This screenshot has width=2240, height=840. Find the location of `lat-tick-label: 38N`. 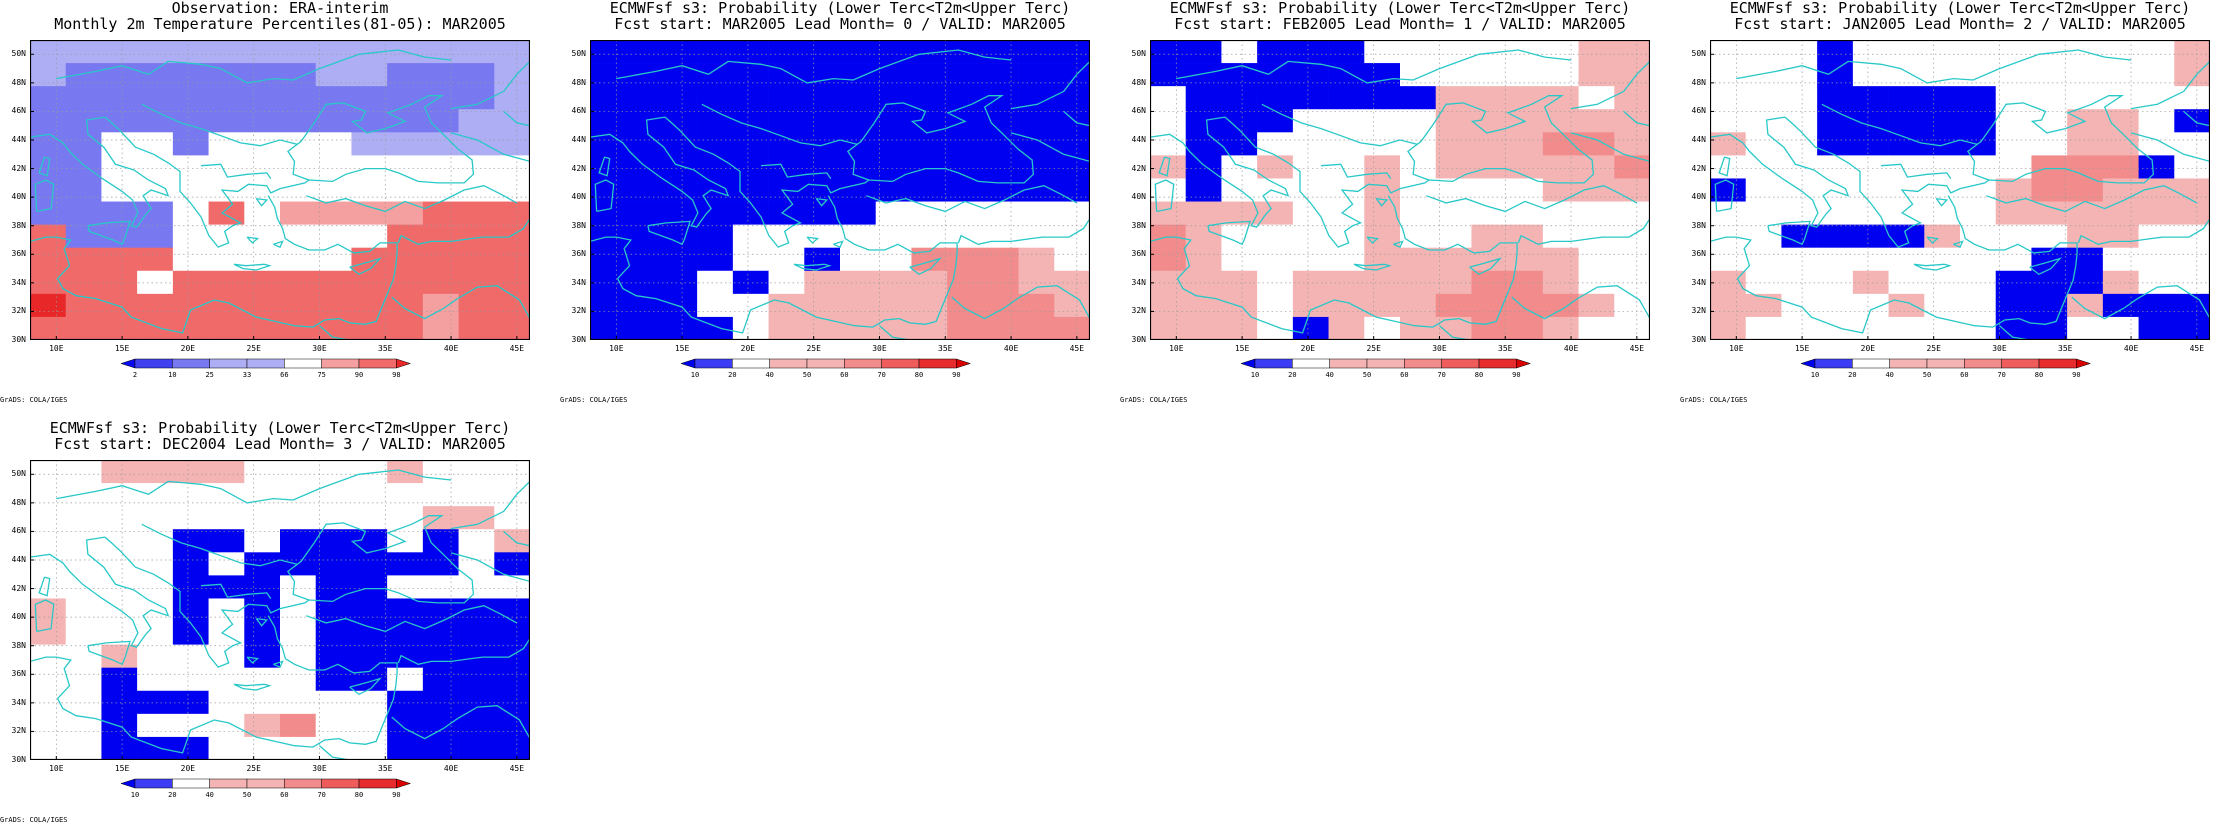

lat-tick-label: 38N is located at coordinates (18, 645).